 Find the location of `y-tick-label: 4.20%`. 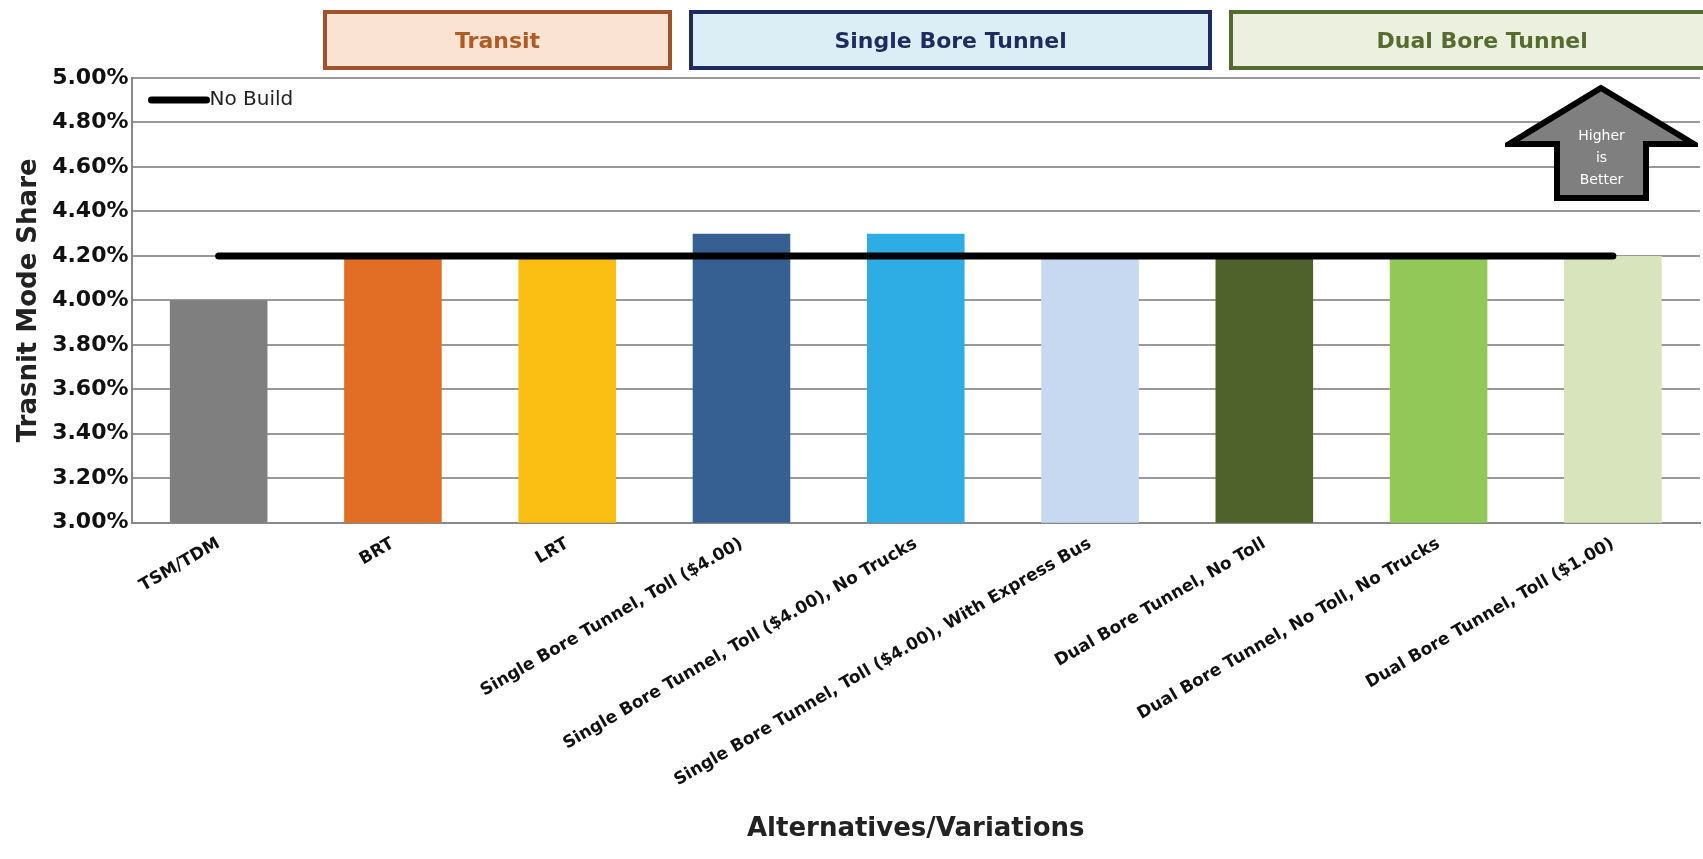

y-tick-label: 4.20% is located at coordinates (90, 254).